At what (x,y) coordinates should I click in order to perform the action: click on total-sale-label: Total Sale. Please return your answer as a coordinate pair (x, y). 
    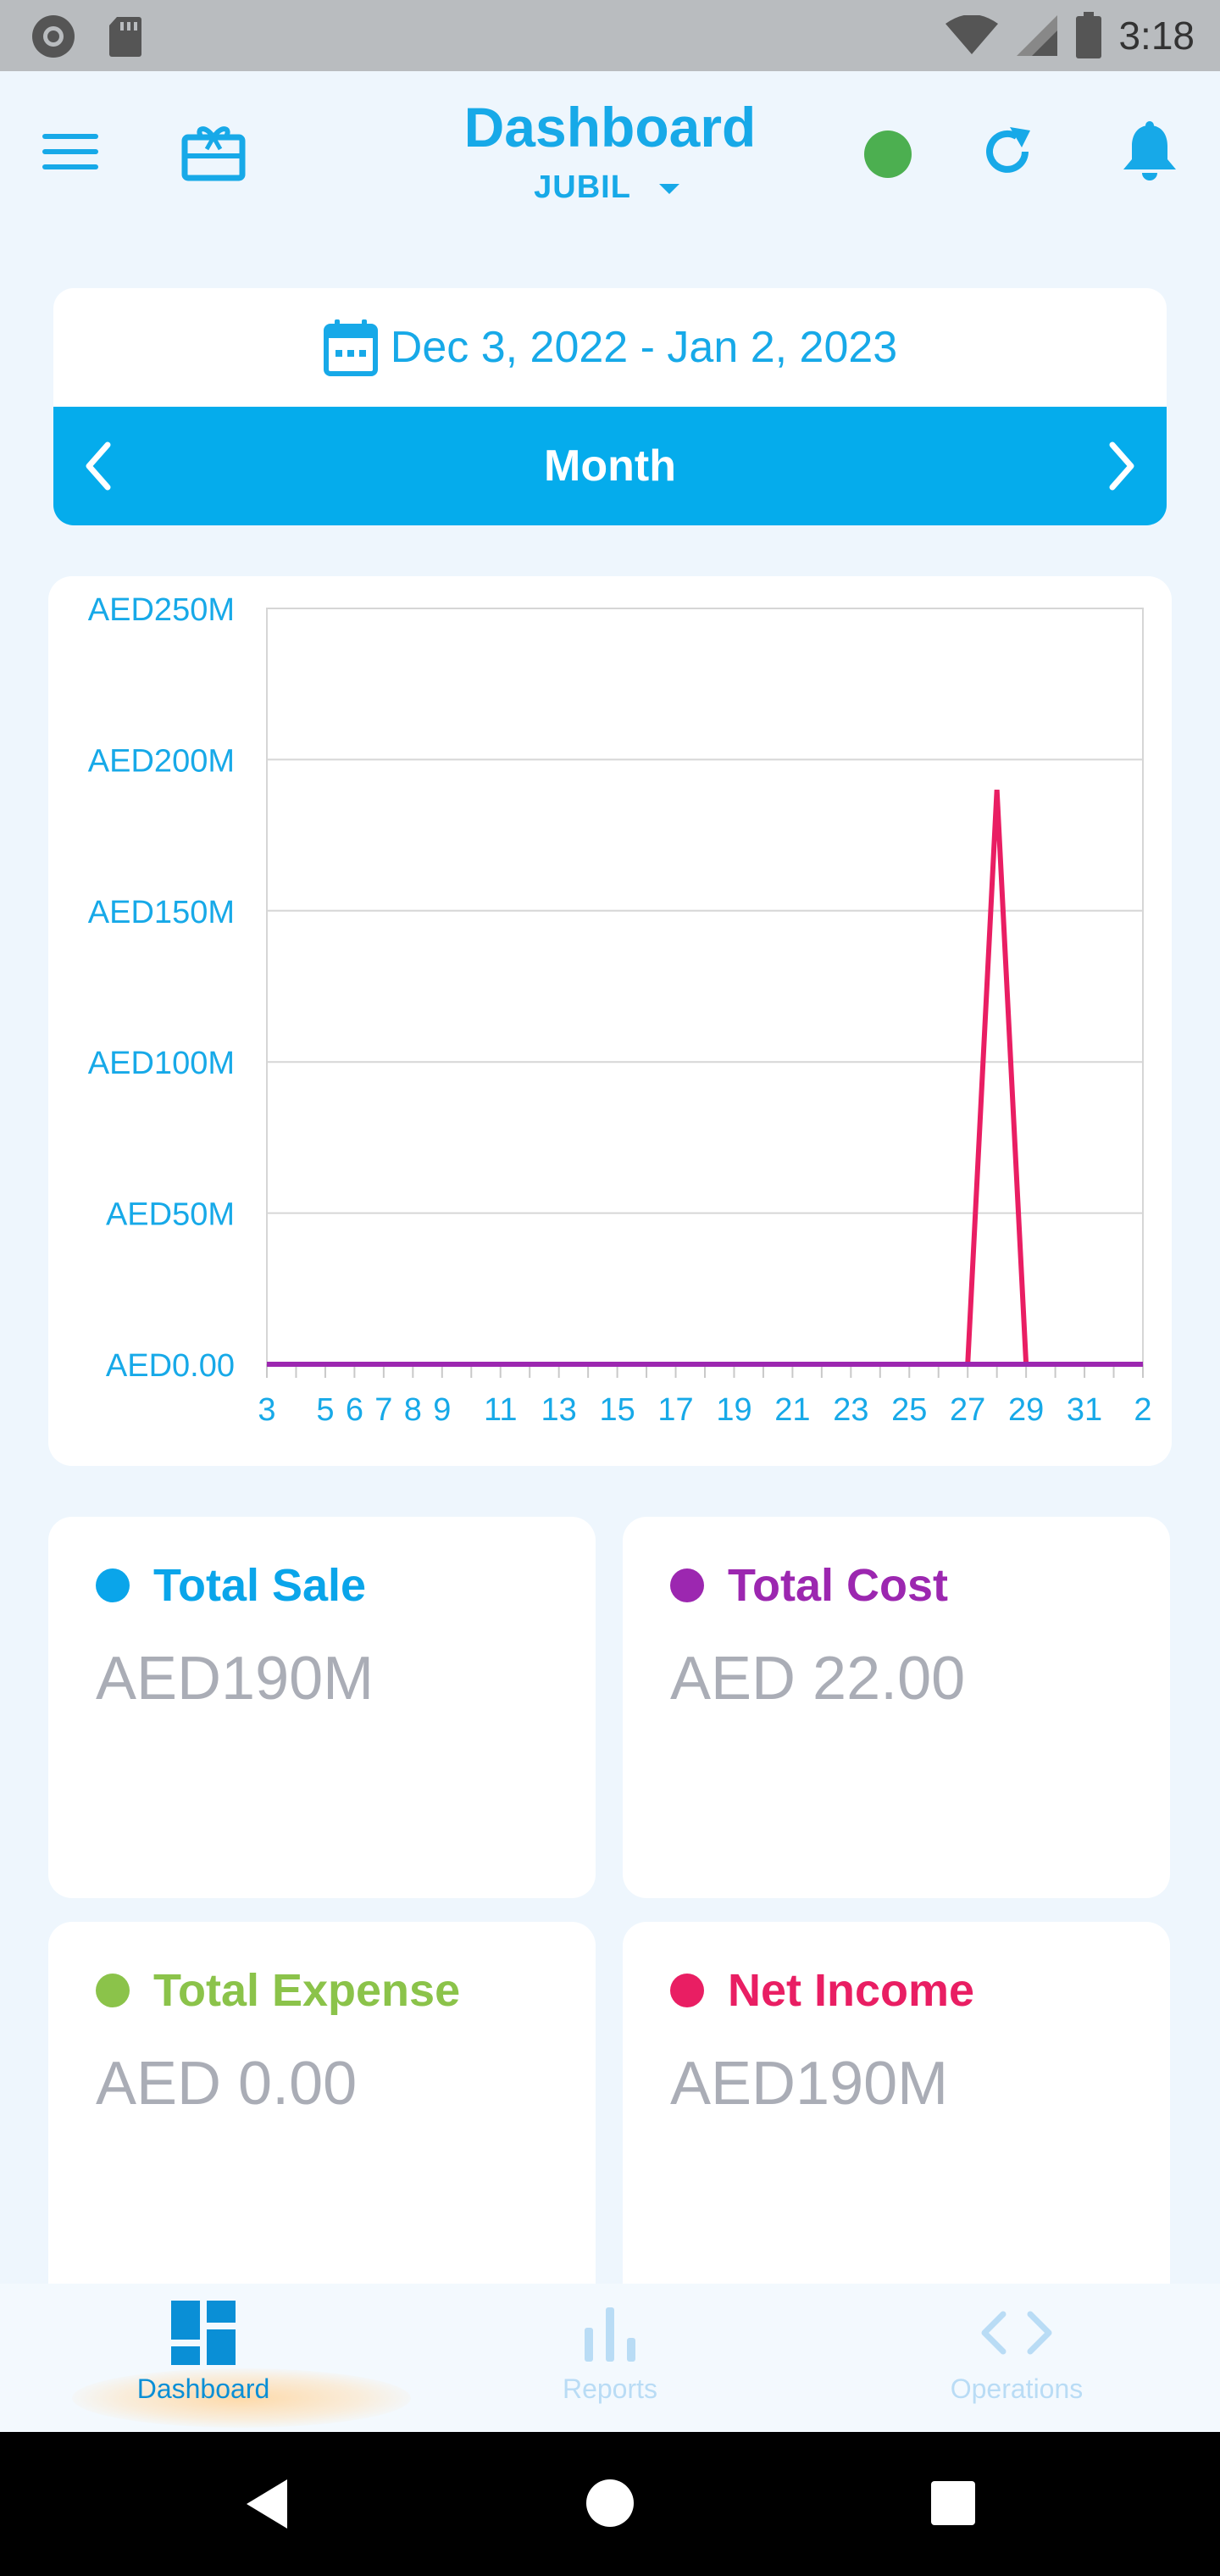
    Looking at the image, I should click on (260, 1585).